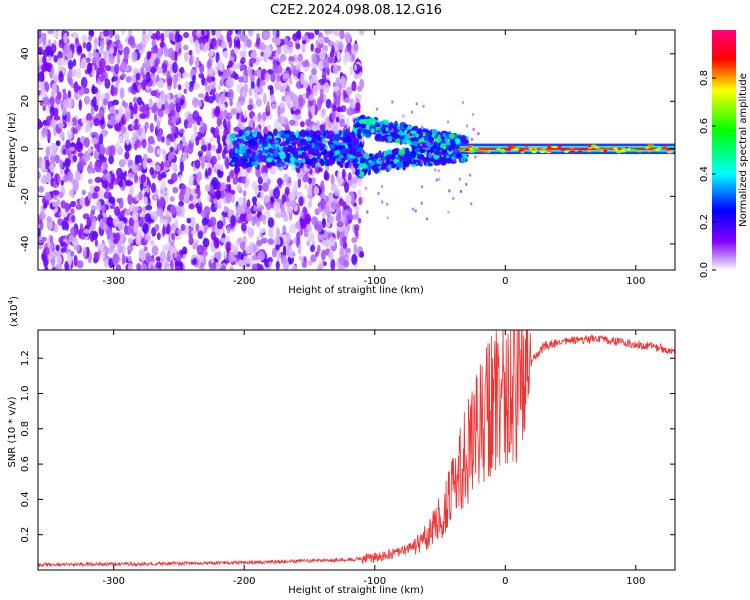  I want to click on snr-yscale-prefix: (x10, so click(14, 315).